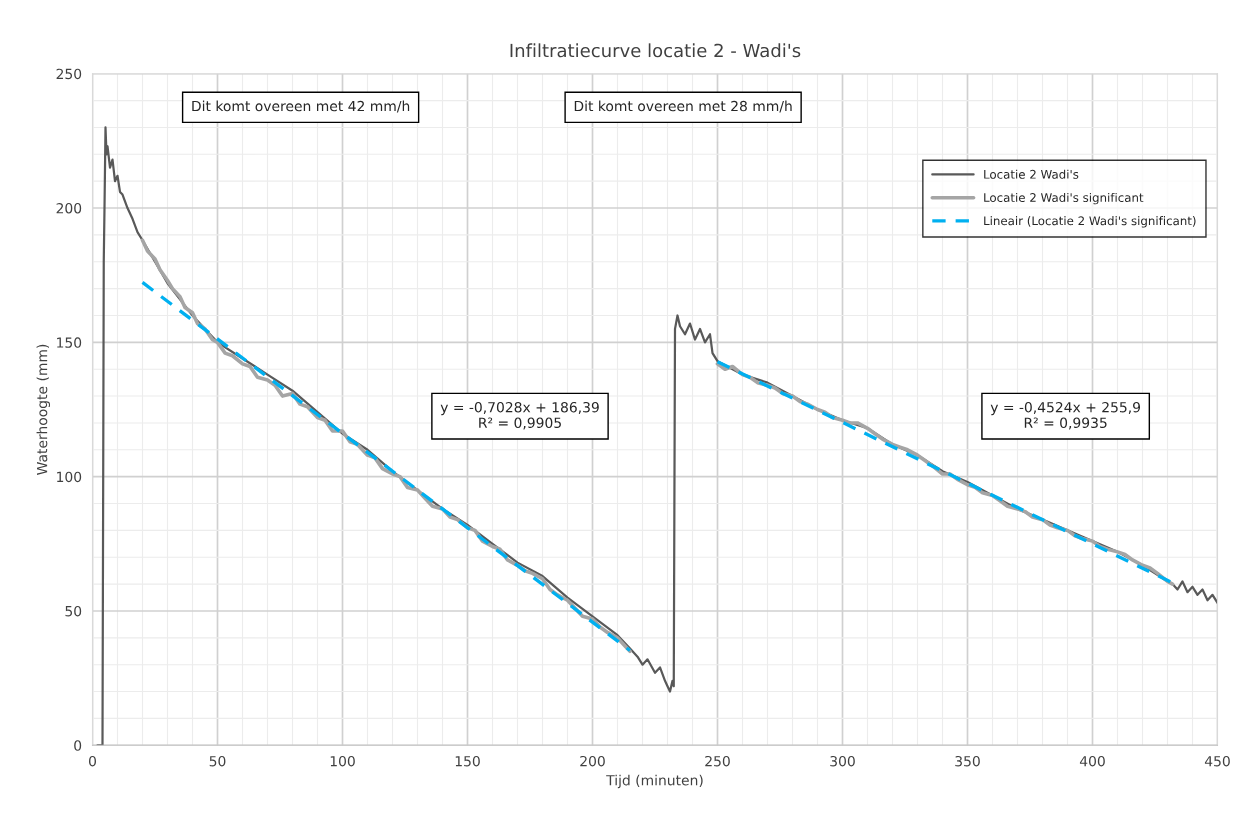  I want to click on x-tick-label: 100, so click(342, 761).